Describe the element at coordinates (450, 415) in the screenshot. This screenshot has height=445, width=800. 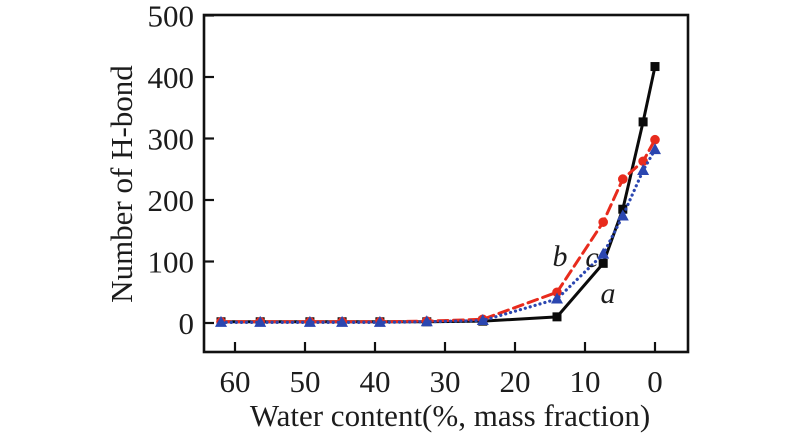
I see `x-axis-title: Water content(%, mass fraction)` at that location.